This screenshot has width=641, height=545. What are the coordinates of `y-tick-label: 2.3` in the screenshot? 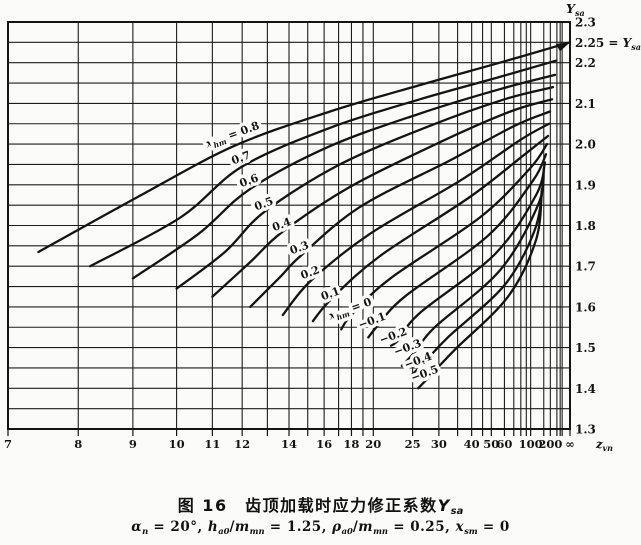 It's located at (585, 23).